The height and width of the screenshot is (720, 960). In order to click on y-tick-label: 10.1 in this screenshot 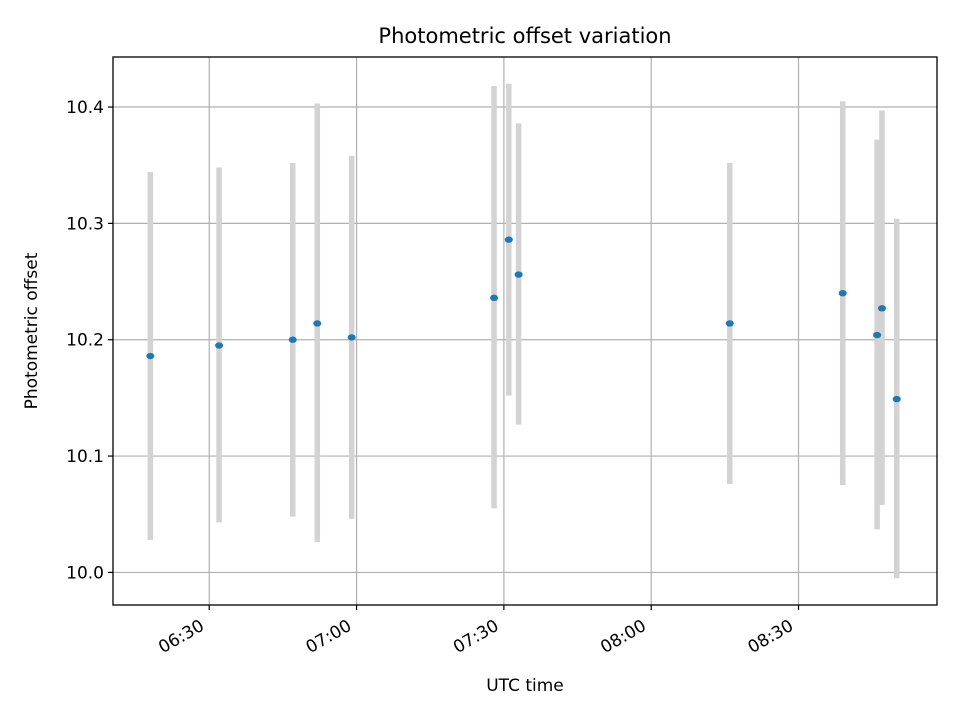, I will do `click(85, 457)`.